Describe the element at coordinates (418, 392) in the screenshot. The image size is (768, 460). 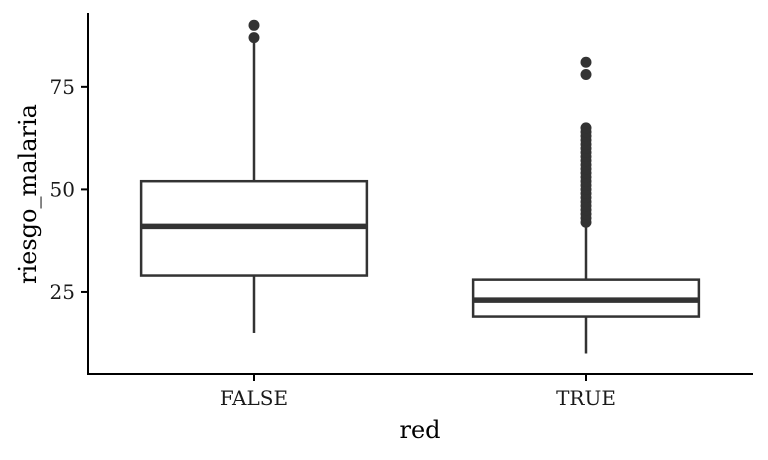
I see `x-axis-ticks: FALSE TRUE` at that location.